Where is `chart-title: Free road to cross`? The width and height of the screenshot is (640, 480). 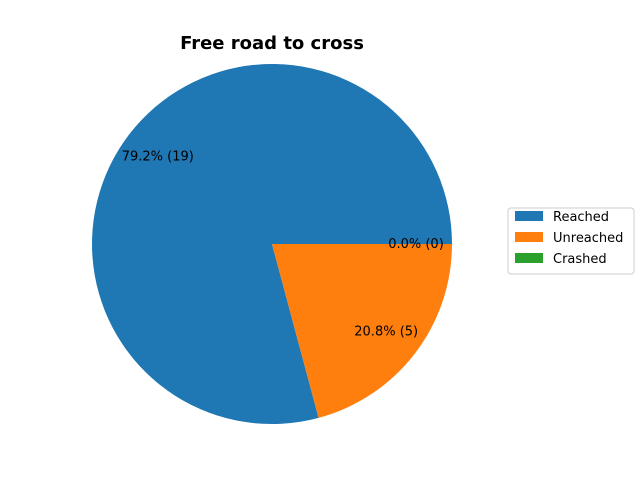
chart-title: Free road to cross is located at coordinates (272, 43).